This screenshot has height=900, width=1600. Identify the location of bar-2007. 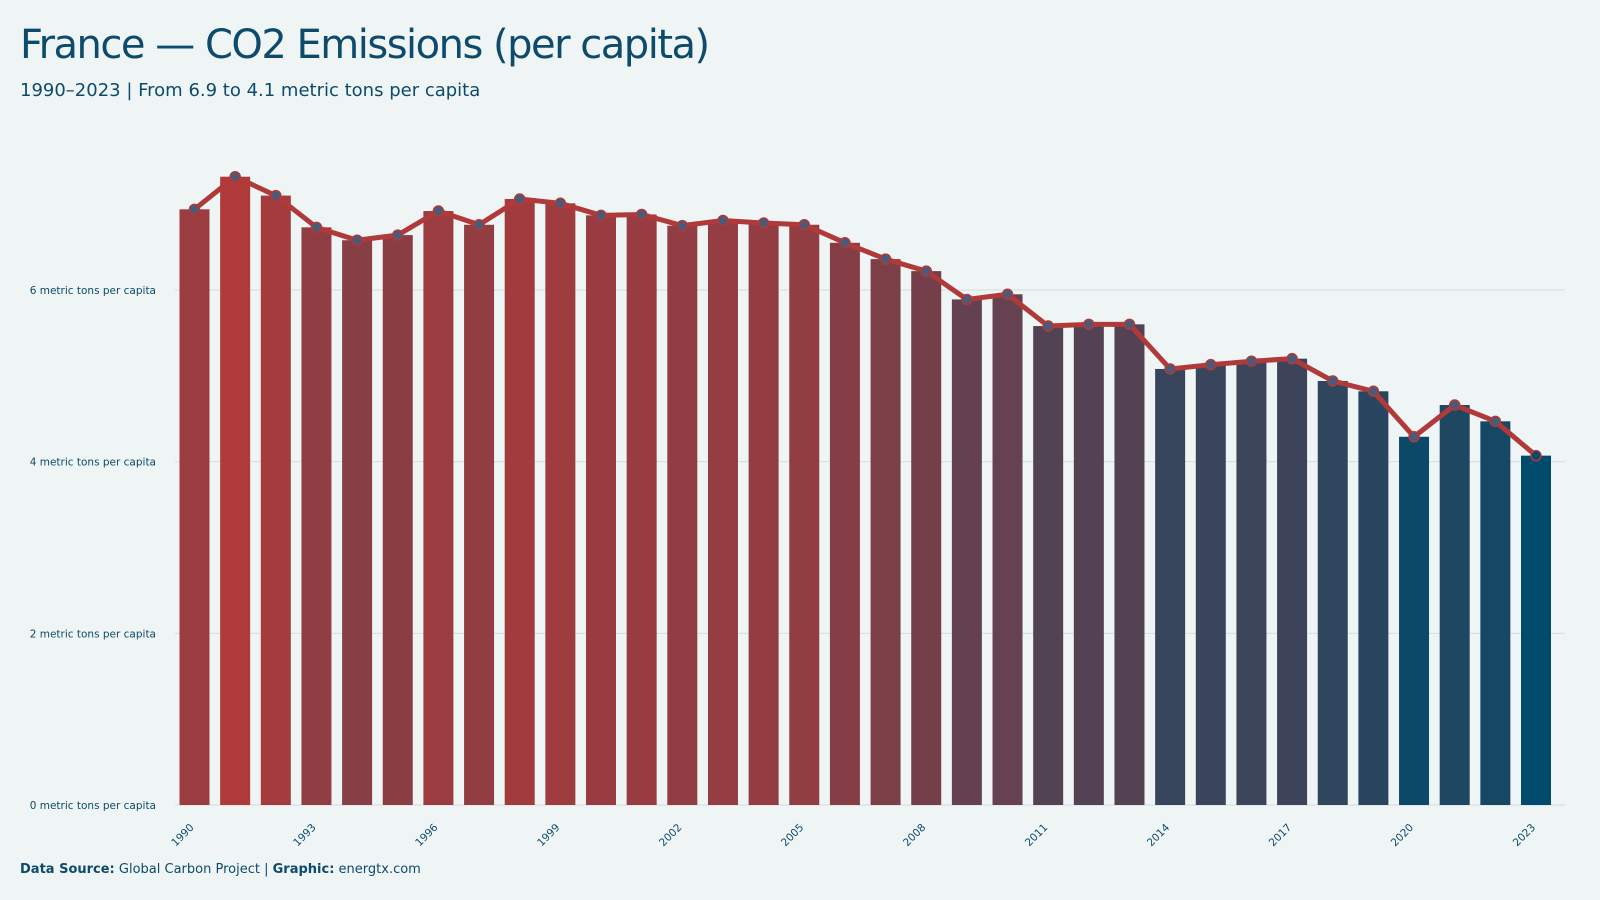
(885, 532).